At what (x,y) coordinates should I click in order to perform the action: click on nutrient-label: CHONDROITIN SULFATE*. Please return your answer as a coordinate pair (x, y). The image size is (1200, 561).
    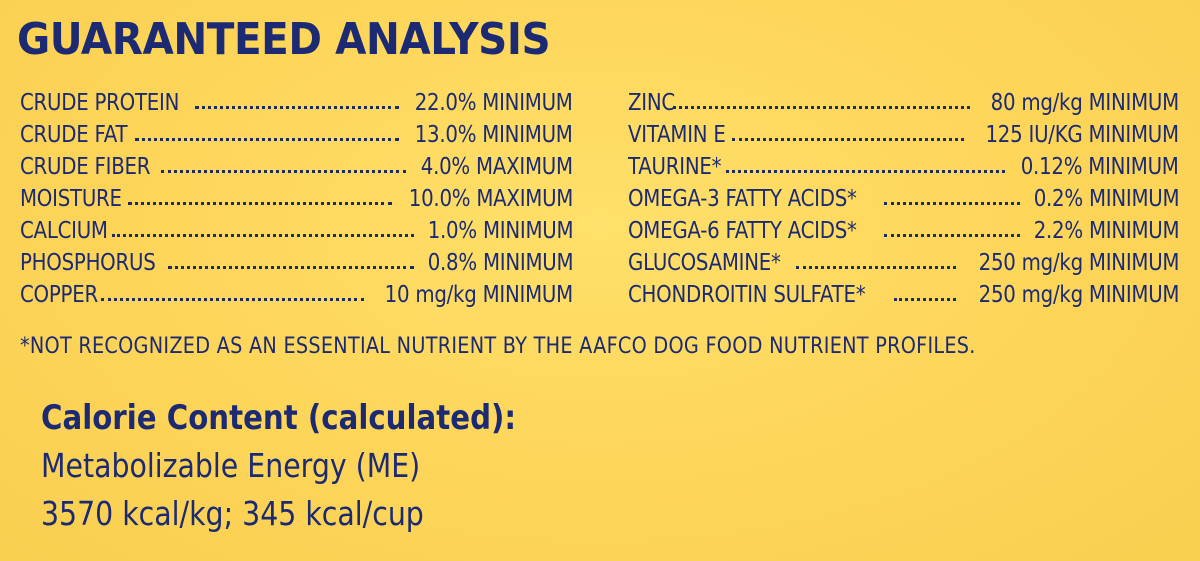
    Looking at the image, I should click on (747, 295).